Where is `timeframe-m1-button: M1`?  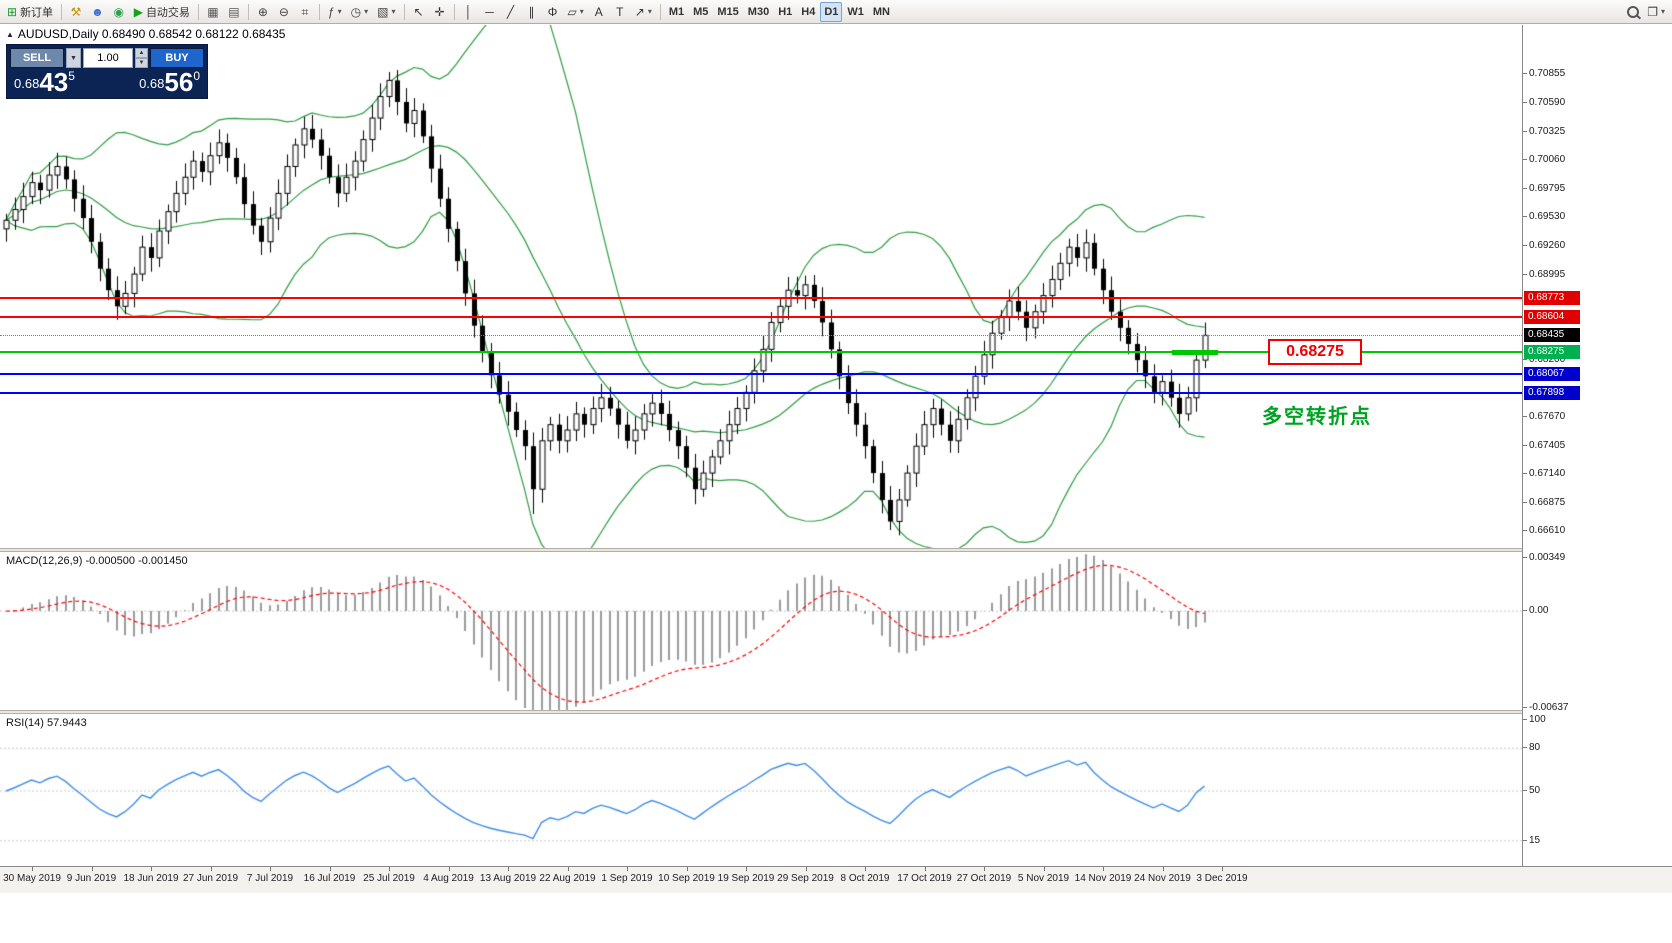
timeframe-m1-button: M1 is located at coordinates (676, 12).